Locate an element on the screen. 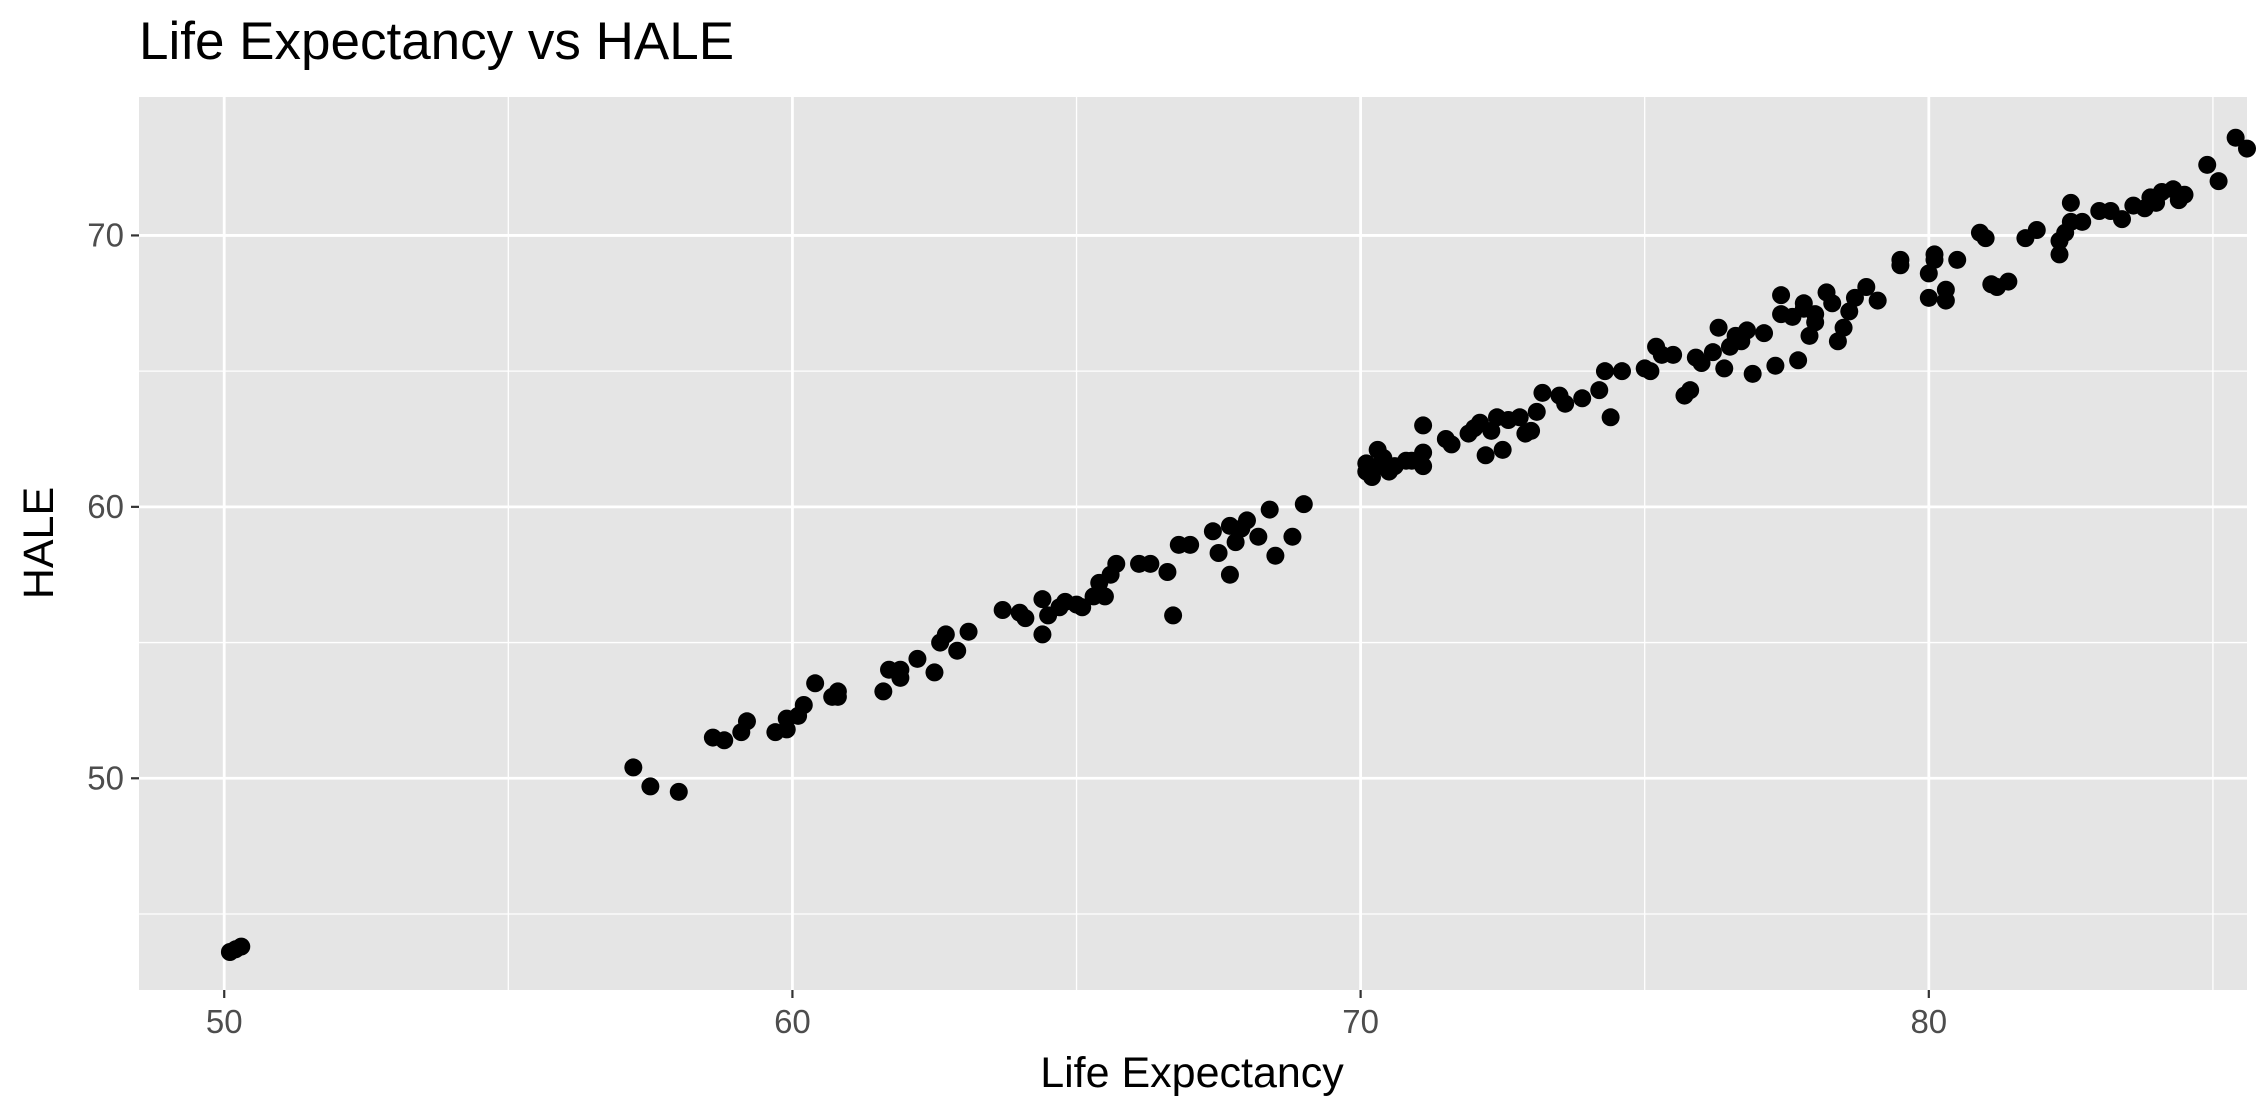 The height and width of the screenshot is (1120, 2266). y-axis-title: HALE is located at coordinates (39, 543).